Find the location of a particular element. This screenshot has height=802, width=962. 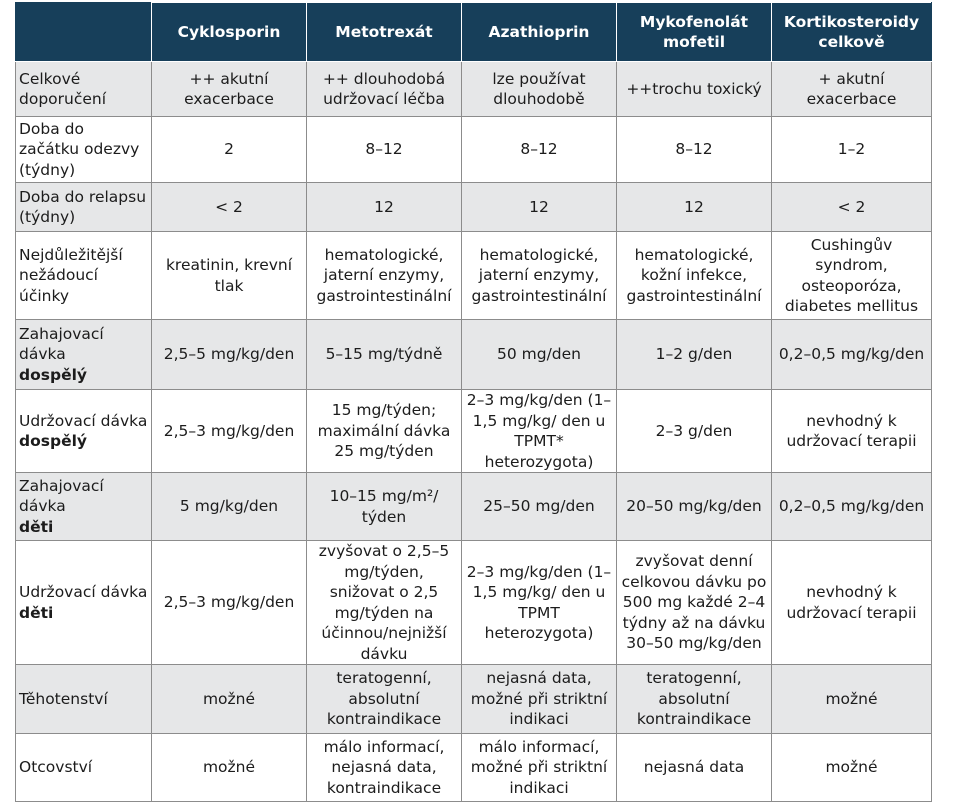

table-cell: 1–2 is located at coordinates (851, 149).